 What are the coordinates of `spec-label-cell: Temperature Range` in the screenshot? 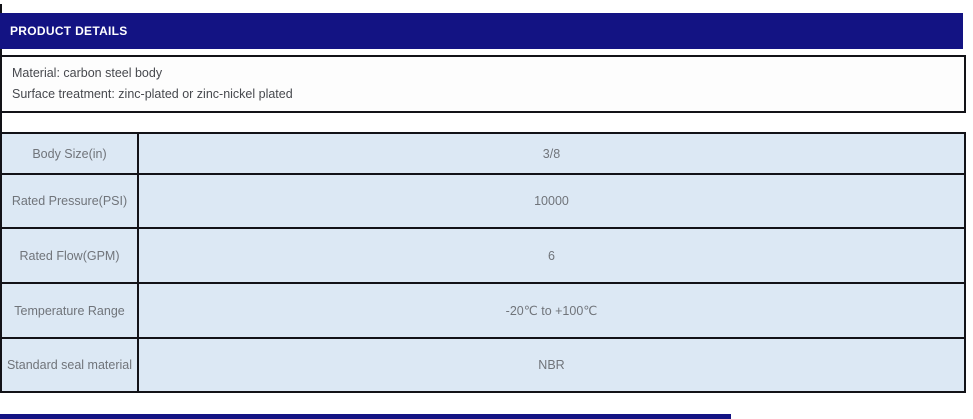 It's located at (70, 310).